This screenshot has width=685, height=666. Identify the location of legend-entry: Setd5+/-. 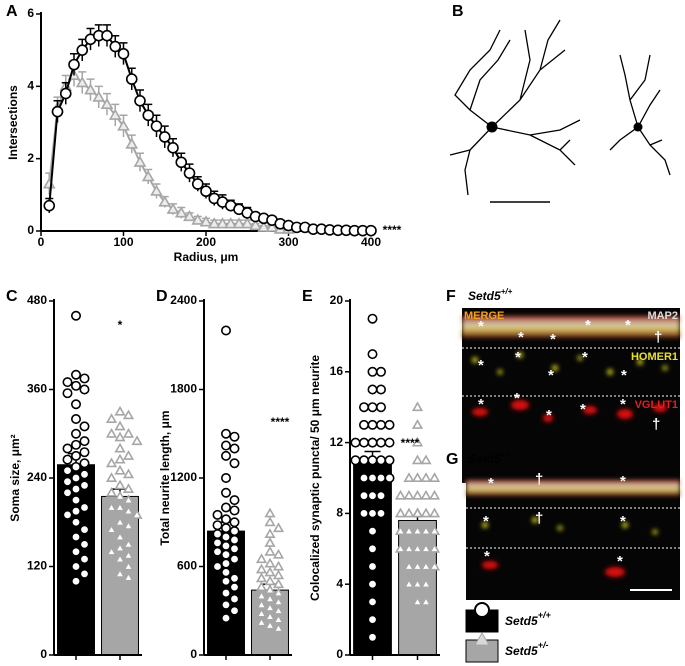
(526, 649).